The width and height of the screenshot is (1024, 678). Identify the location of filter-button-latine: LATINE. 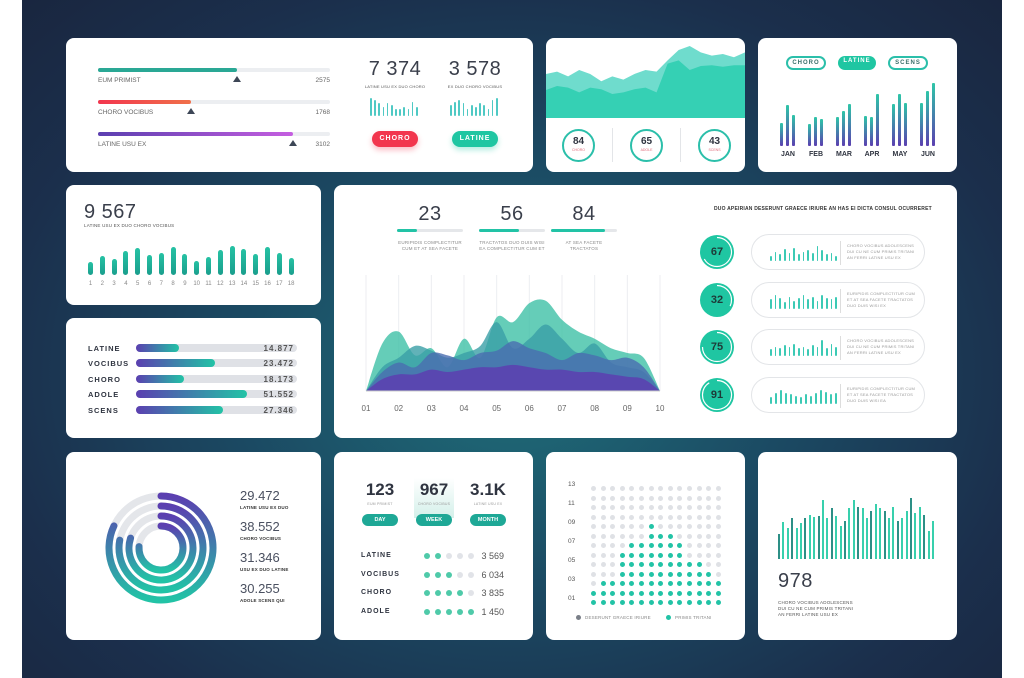
(475, 139).